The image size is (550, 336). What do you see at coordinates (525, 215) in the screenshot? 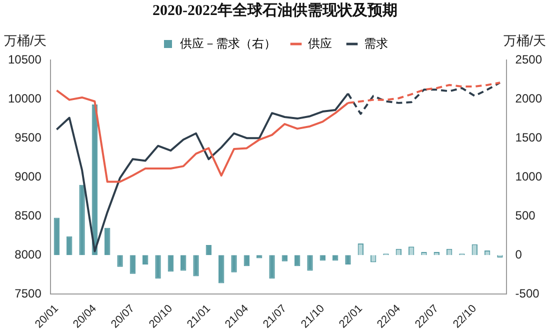
I see `y2-tick-label: 500` at bounding box center [525, 215].